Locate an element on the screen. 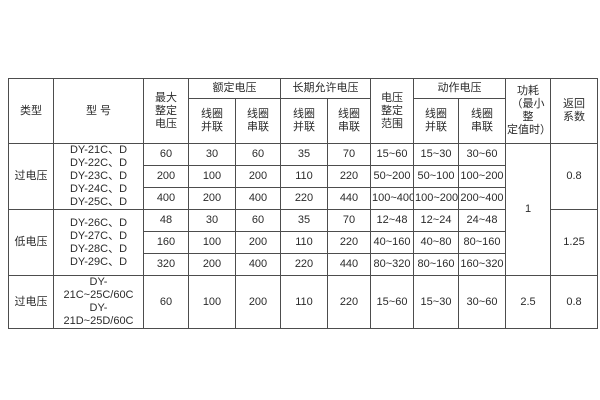 This screenshot has height=400, width=600. cell-operate-parallel: 12~24 is located at coordinates (436, 220).